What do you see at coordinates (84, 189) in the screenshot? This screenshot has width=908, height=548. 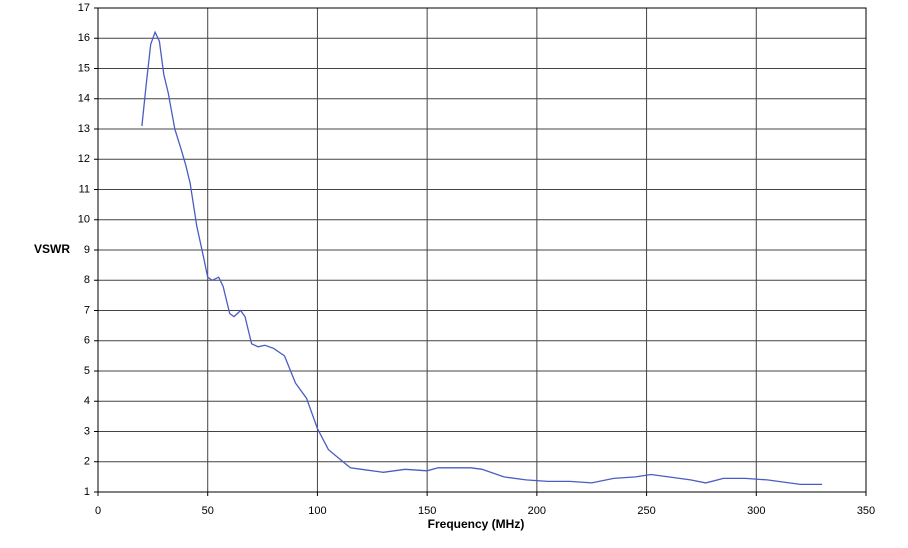 I see `y-tick-label: 11` at bounding box center [84, 189].